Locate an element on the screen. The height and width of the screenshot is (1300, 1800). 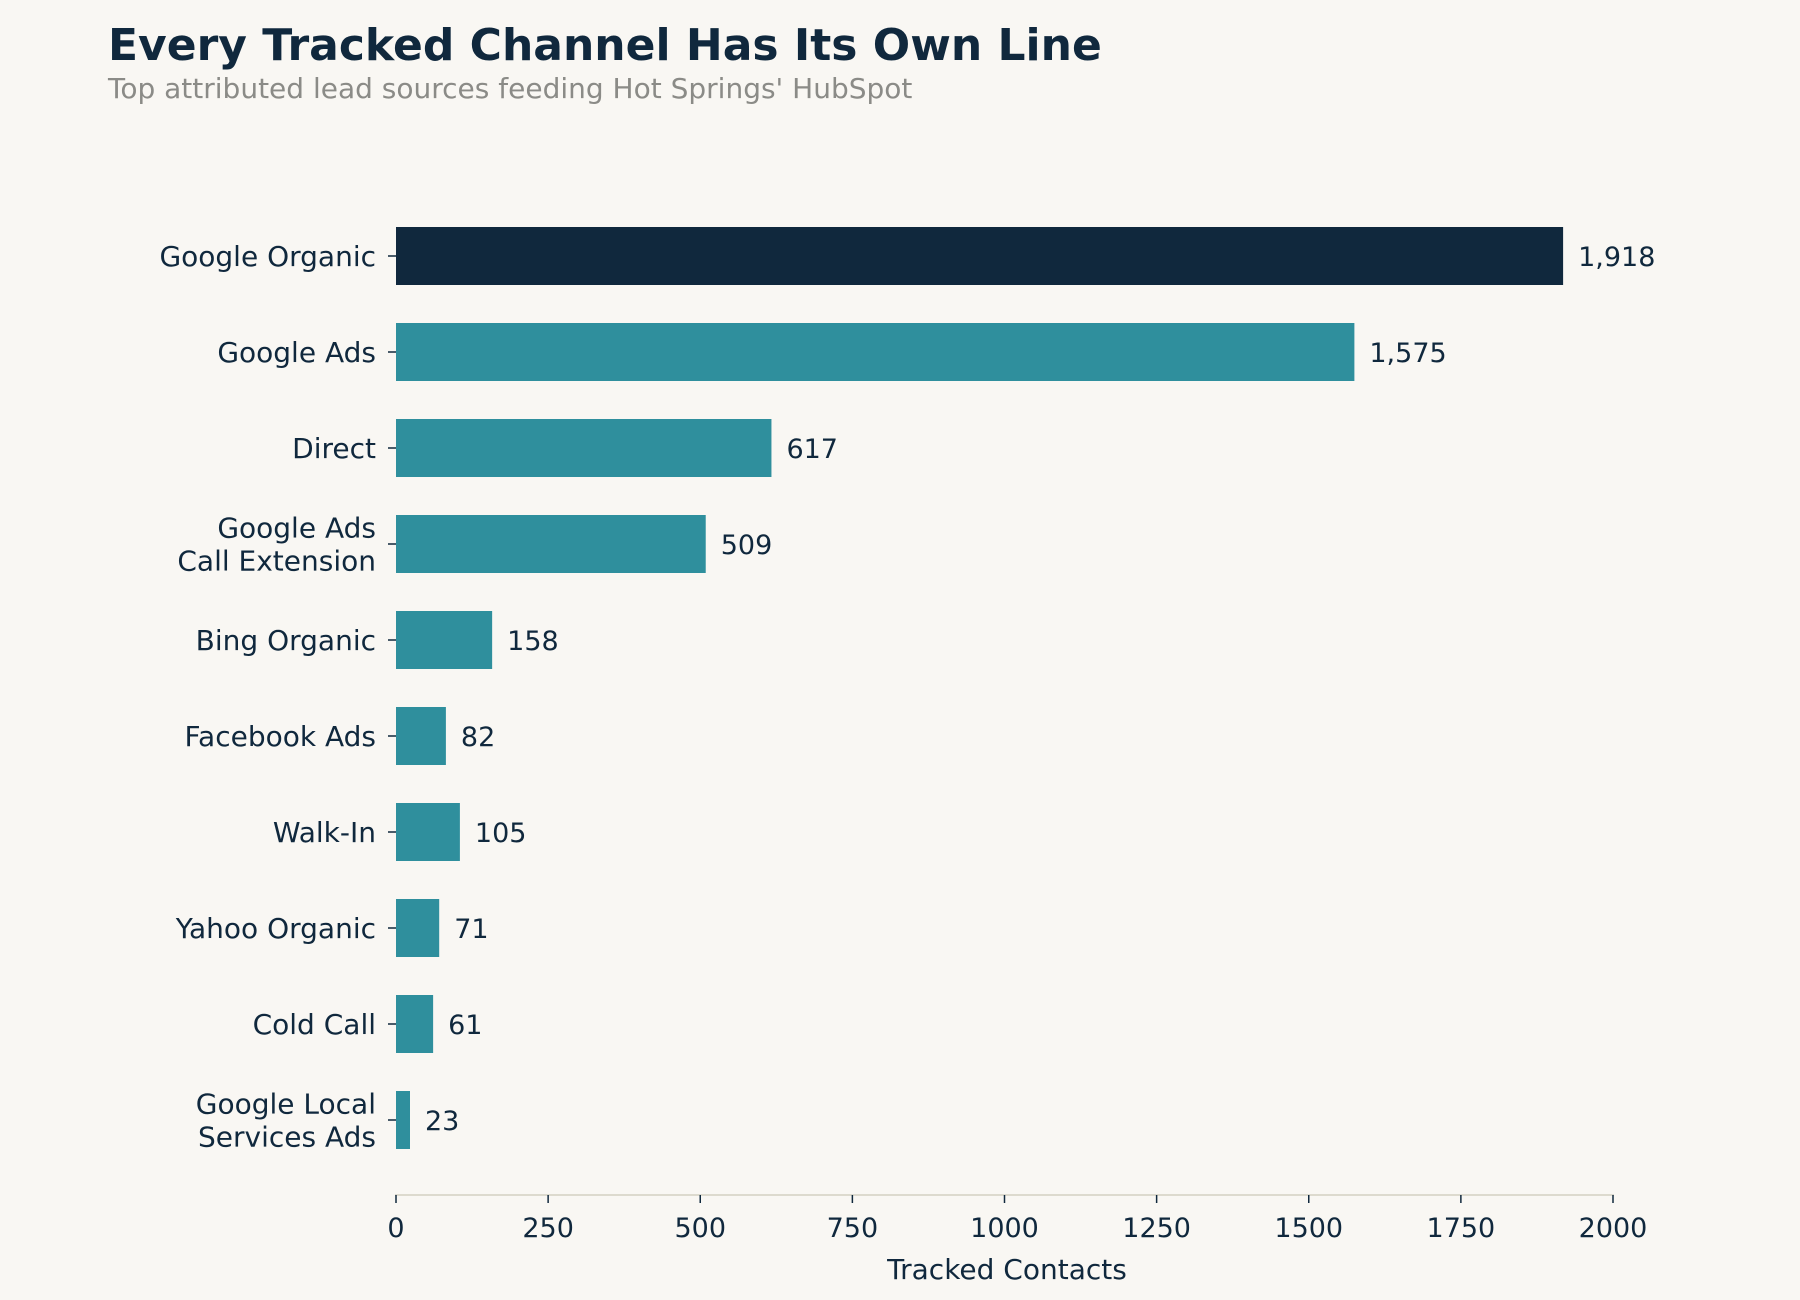
x-tick-label-6: 1500 is located at coordinates (1308, 1228).